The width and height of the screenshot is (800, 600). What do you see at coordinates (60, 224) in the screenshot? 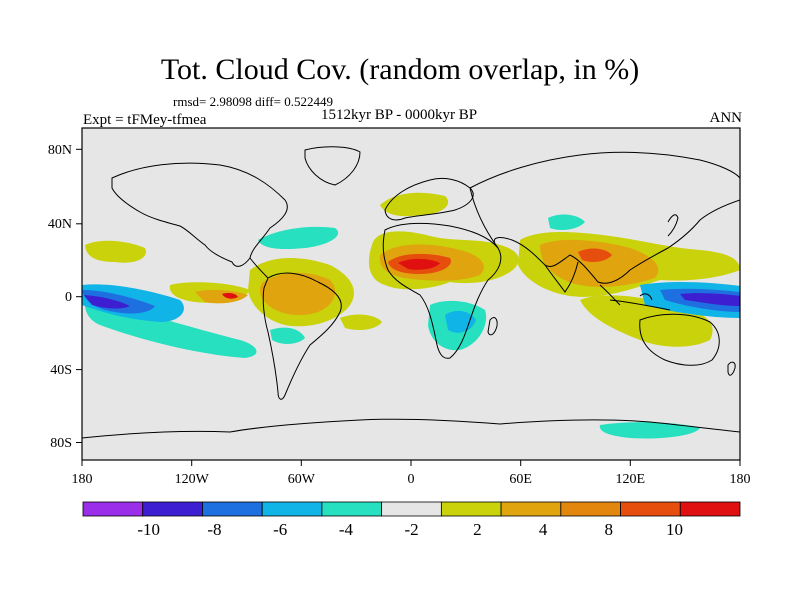
I see `lat-tick-label: 40N` at bounding box center [60, 224].